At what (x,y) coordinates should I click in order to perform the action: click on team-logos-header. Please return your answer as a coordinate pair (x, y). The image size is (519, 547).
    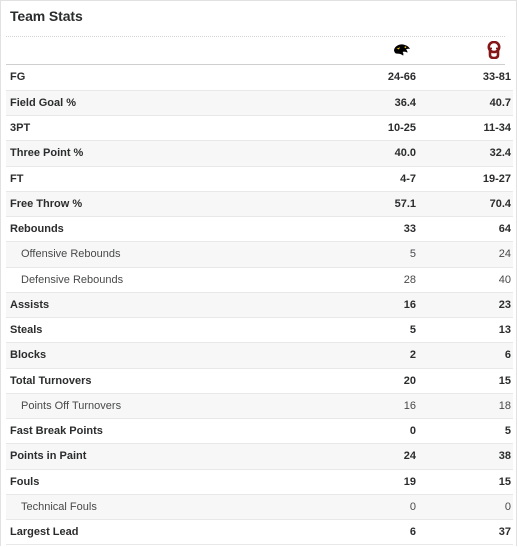
    Looking at the image, I should click on (255, 51).